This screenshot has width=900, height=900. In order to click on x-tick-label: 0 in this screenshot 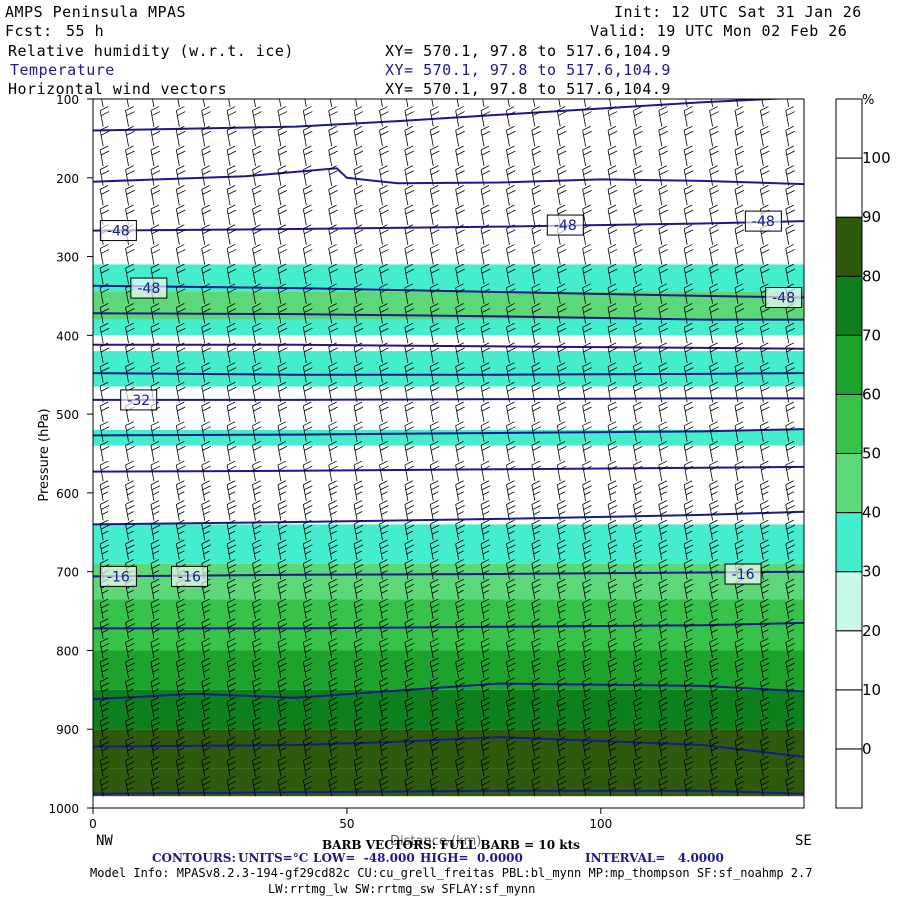, I will do `click(93, 824)`.